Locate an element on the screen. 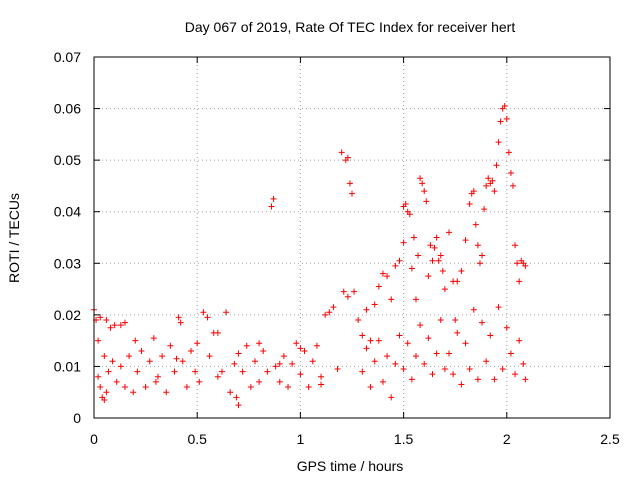  x-tick-labels: 0 0.5 1 1.5 2 2.5 is located at coordinates (355, 439).